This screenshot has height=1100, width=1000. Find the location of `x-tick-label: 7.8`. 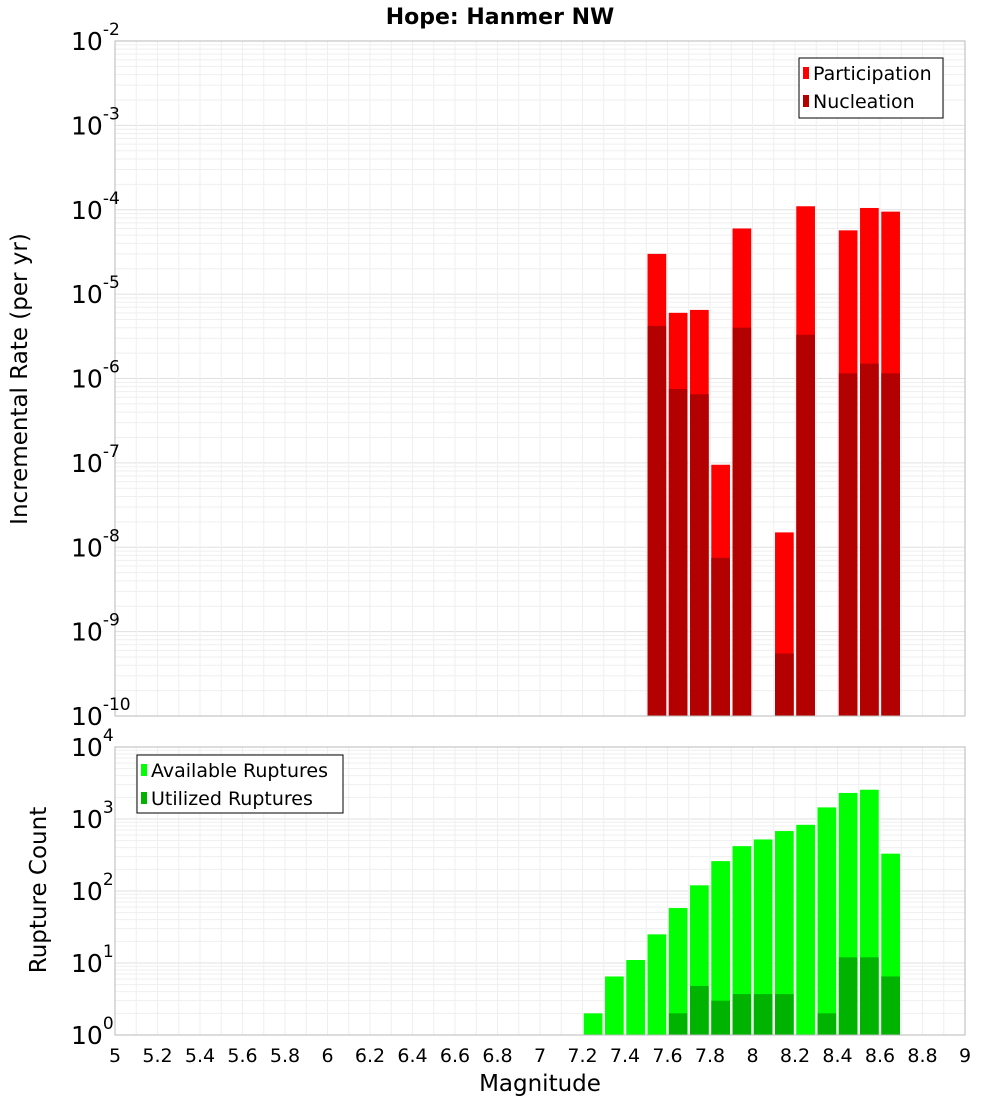

x-tick-label: 7.8 is located at coordinates (710, 1056).